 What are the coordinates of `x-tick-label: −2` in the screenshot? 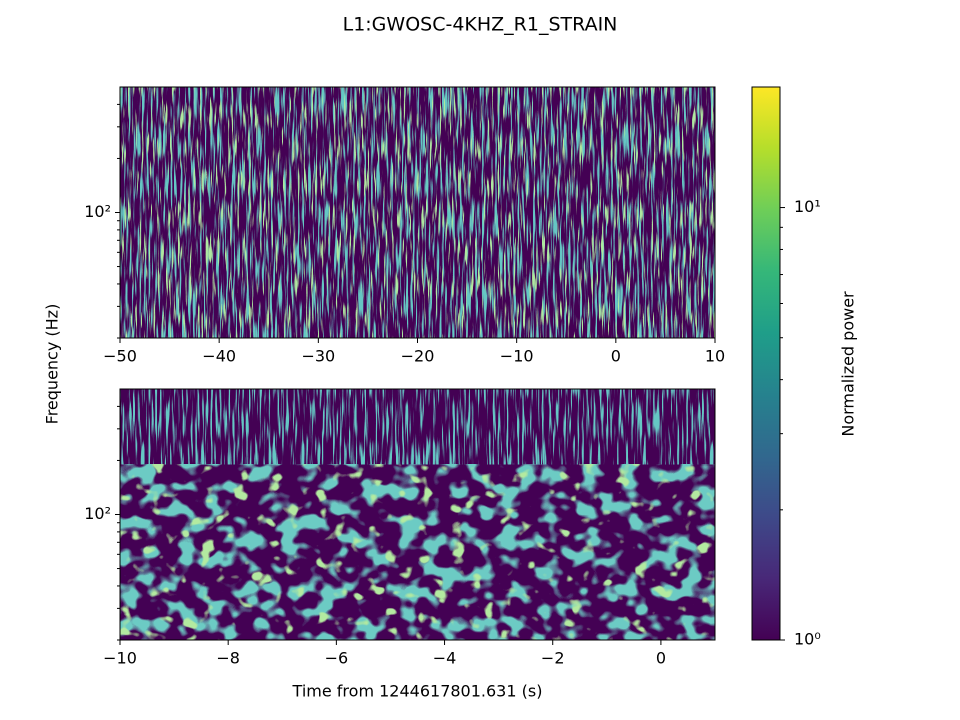 It's located at (553, 658).